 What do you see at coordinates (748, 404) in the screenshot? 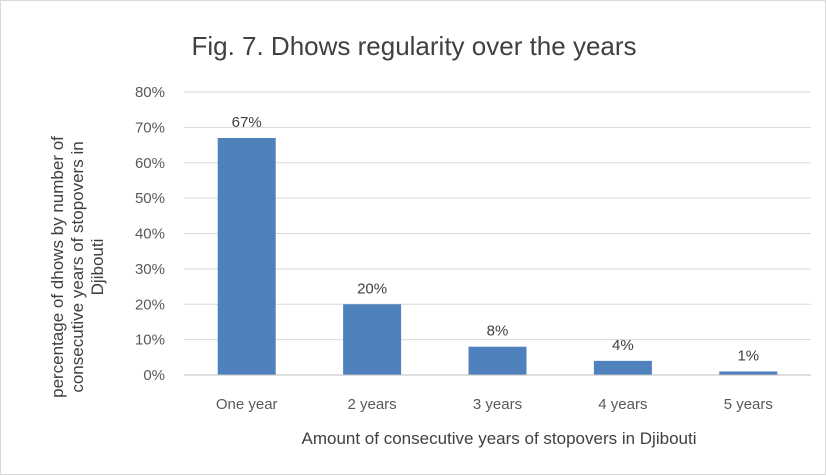
I see `x-tick-label: 5 years` at bounding box center [748, 404].